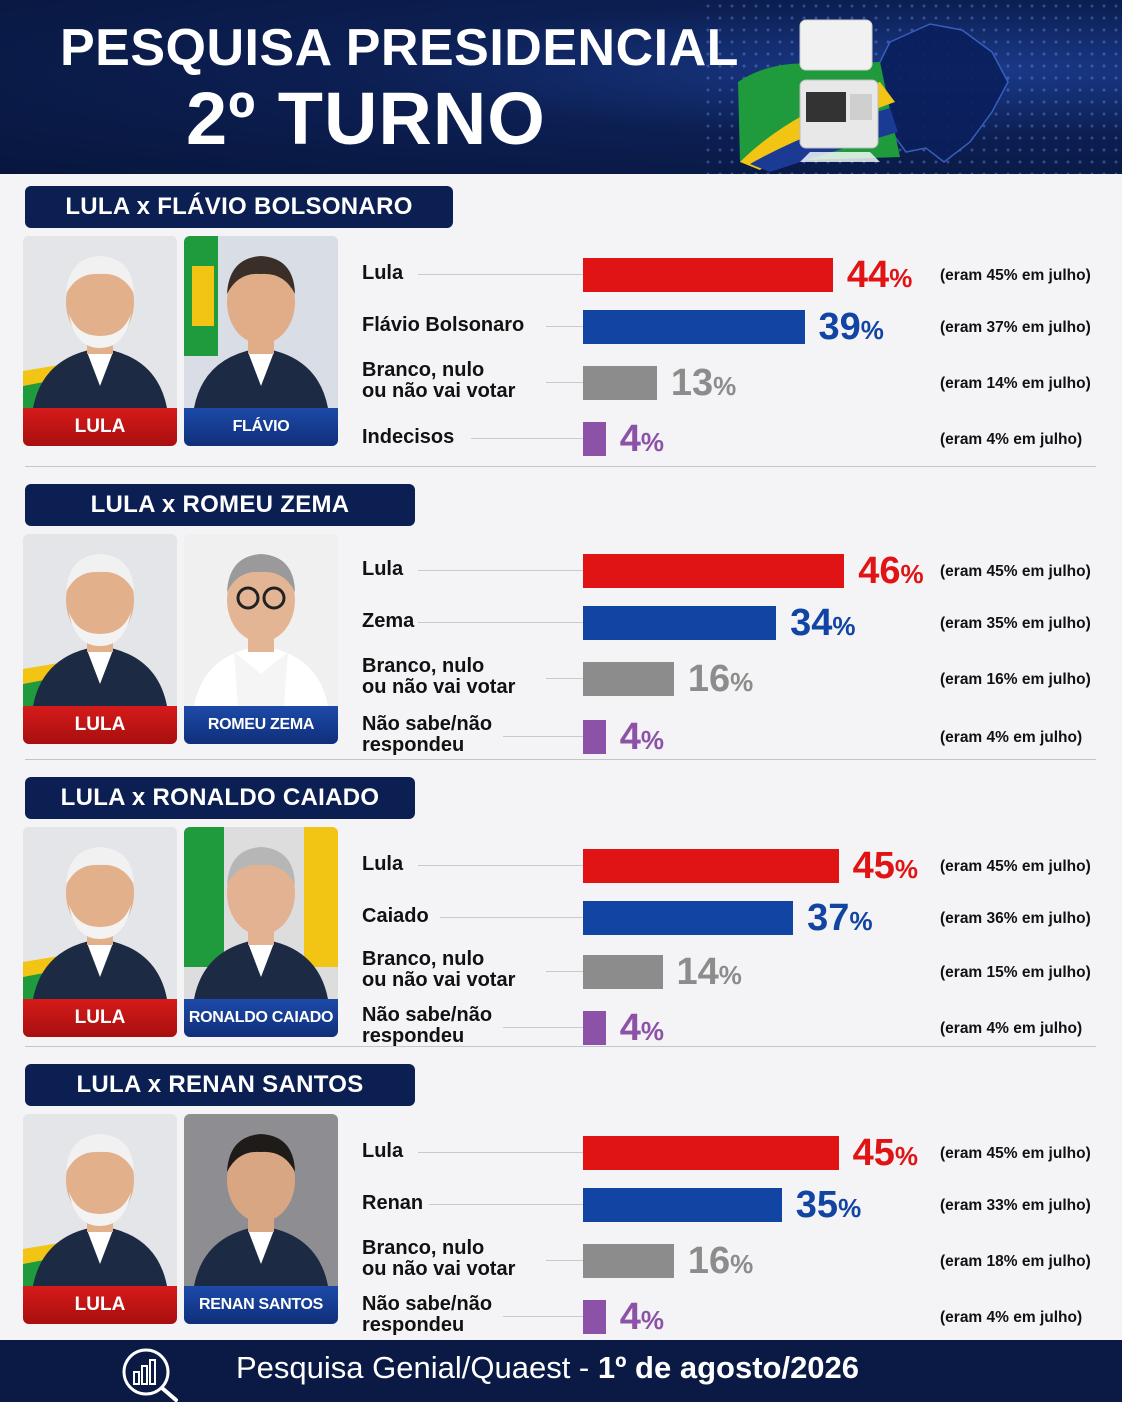 The width and height of the screenshot is (1122, 1402). What do you see at coordinates (873, 866) in the screenshot?
I see `percent-value: 45` at bounding box center [873, 866].